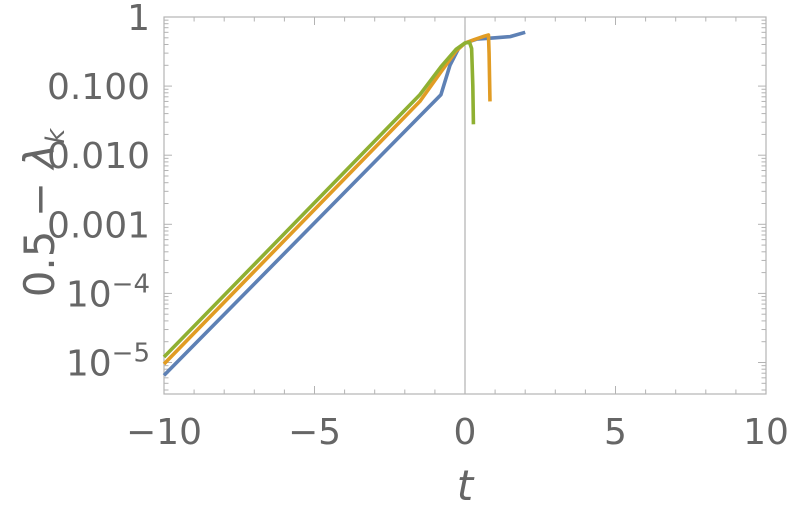 This screenshot has height=516, width=789. Describe the element at coordinates (766, 432) in the screenshot. I see `x-tick-label: 10` at that location.